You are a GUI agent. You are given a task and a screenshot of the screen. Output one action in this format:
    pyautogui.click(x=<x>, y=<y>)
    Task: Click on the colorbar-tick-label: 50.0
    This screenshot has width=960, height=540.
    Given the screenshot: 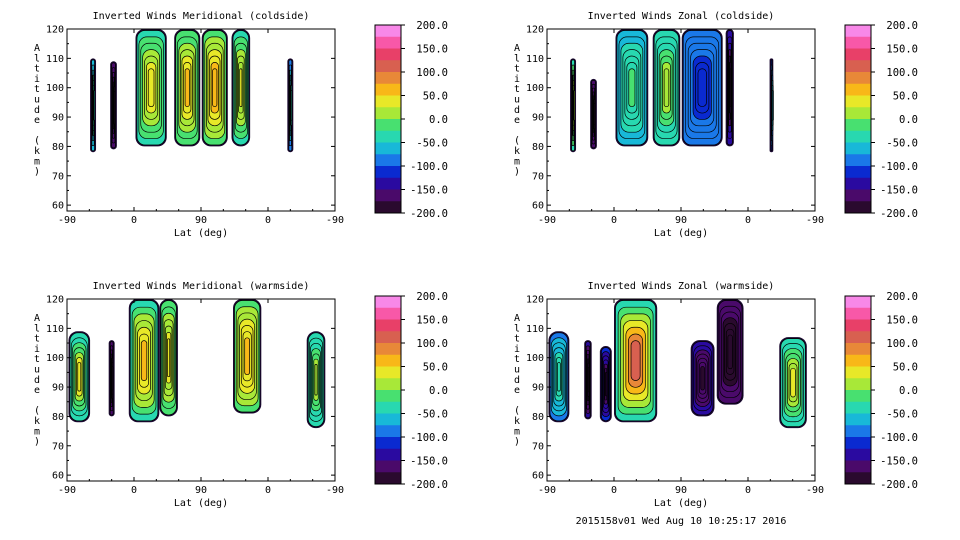 What is the action you would take?
    pyautogui.click(x=905, y=368)
    